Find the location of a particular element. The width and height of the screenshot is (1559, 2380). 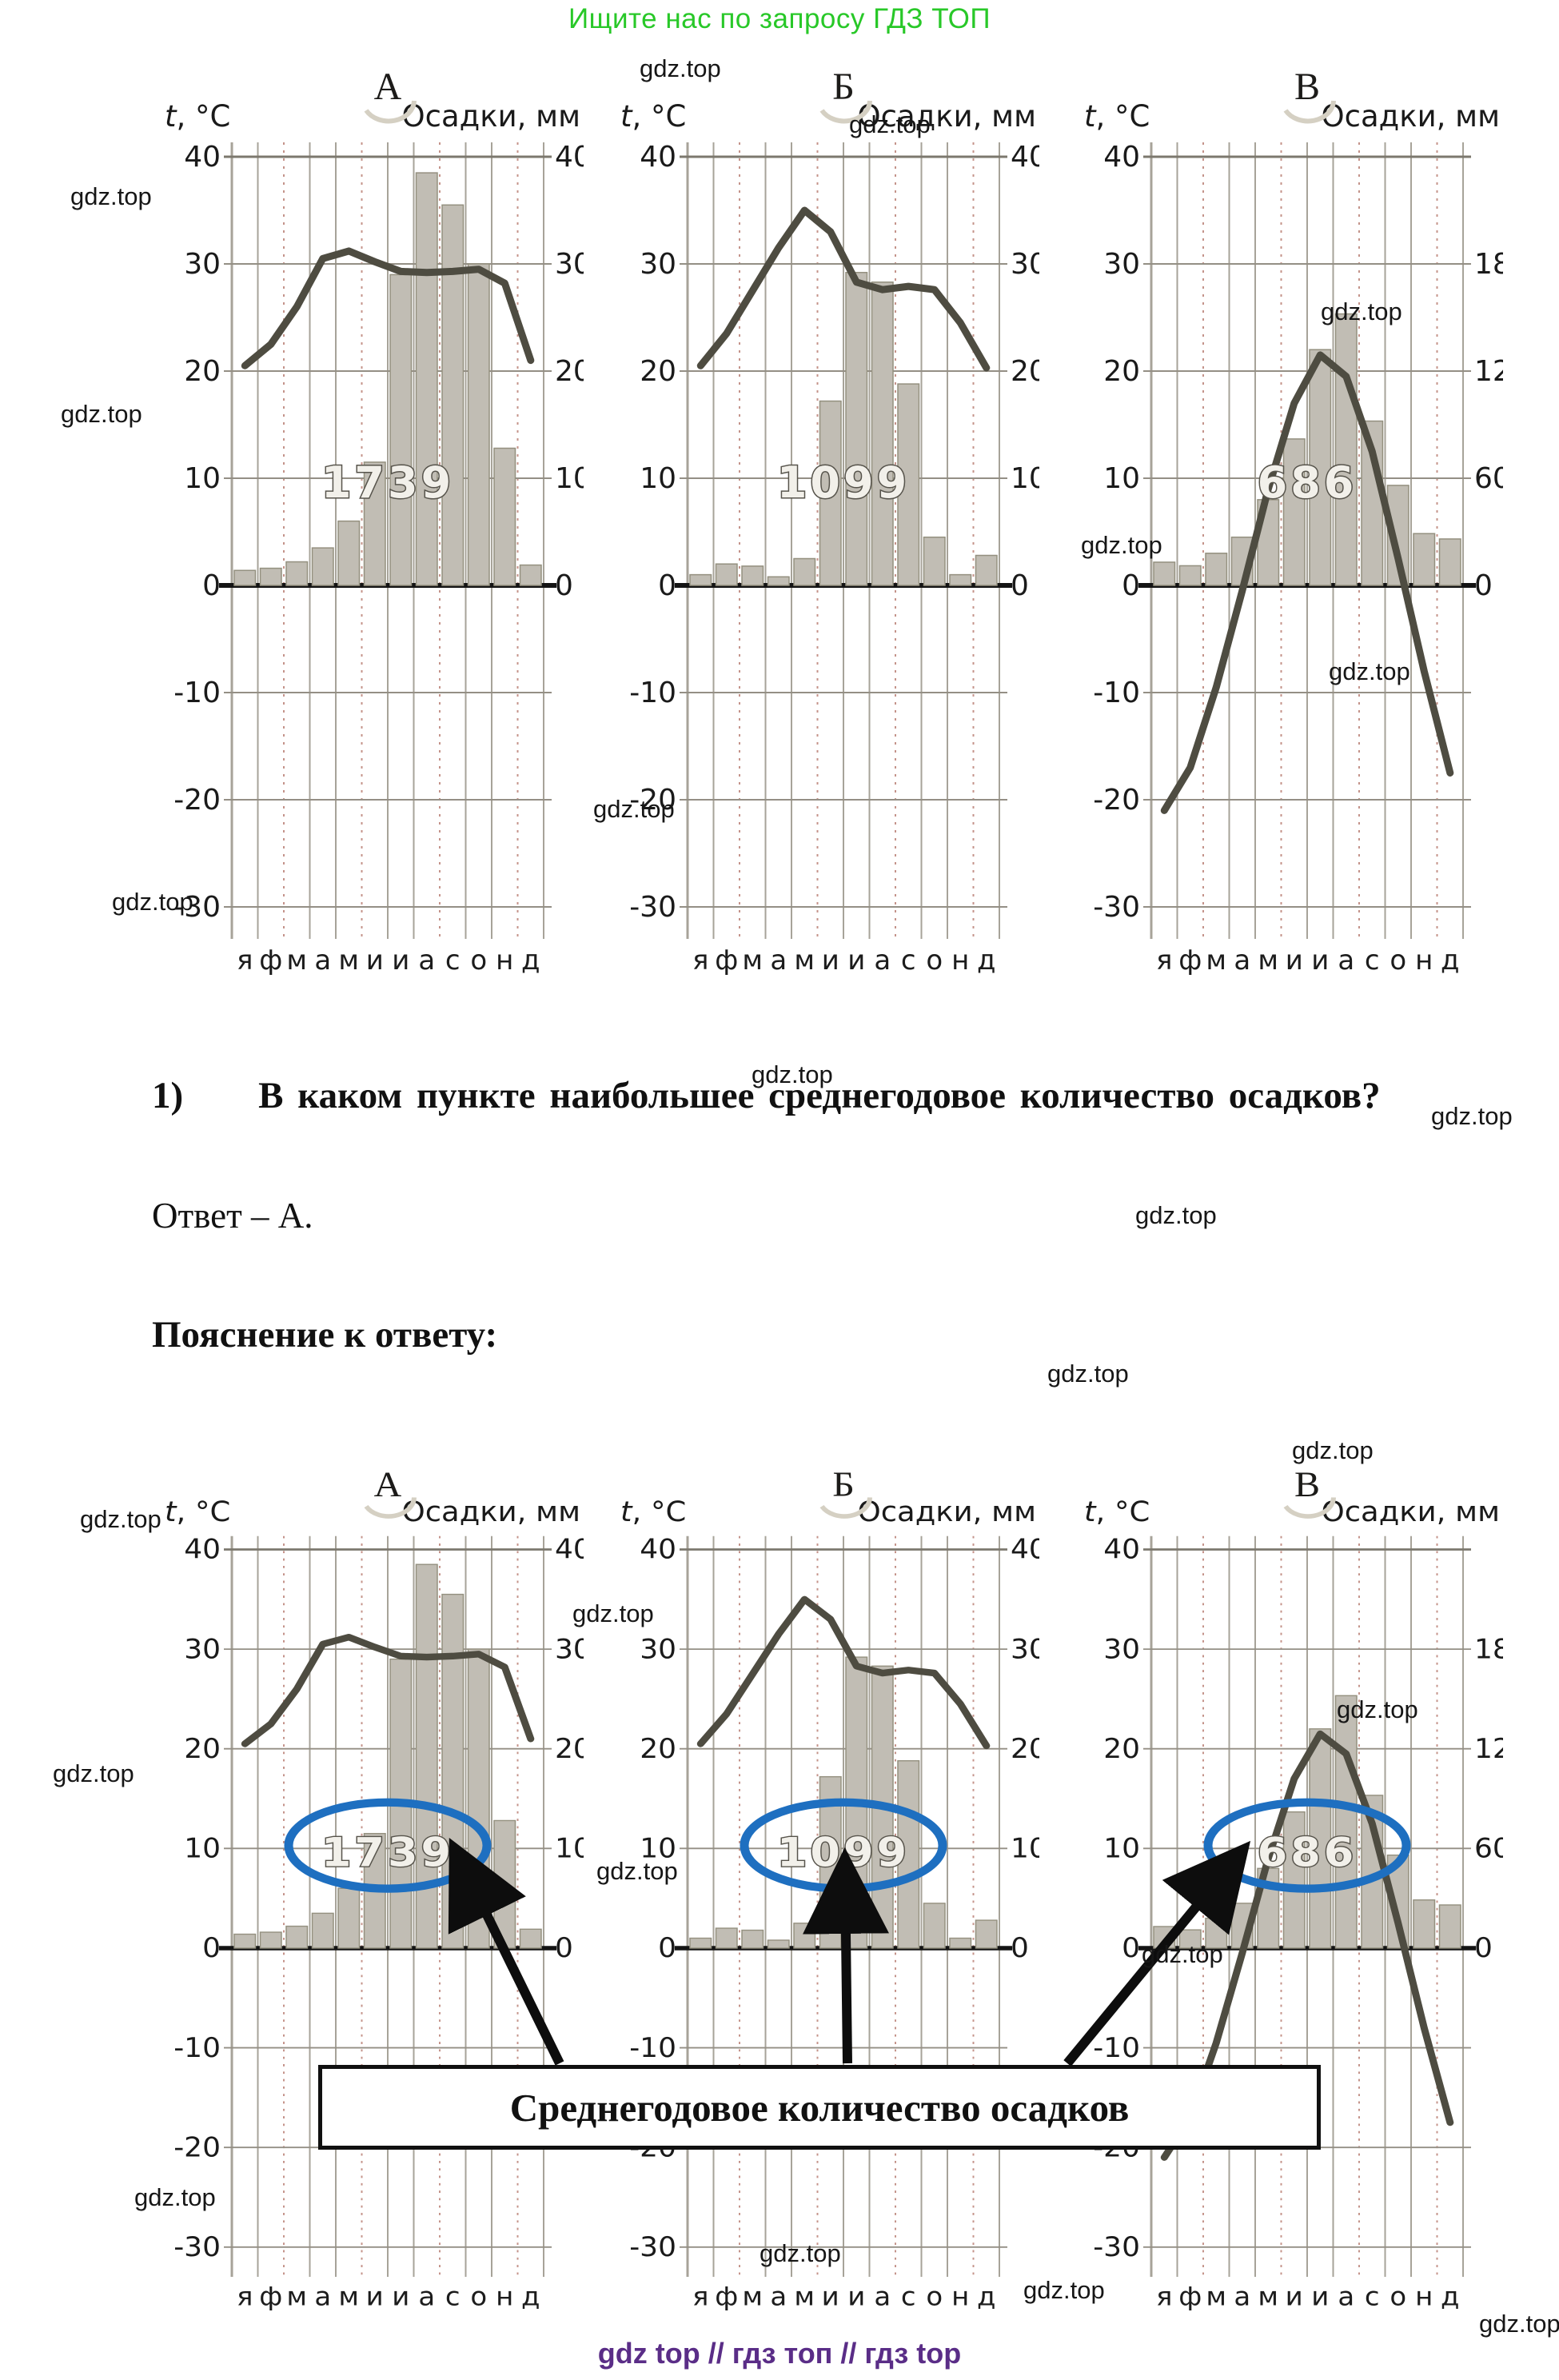

temp-tick-label: 40 is located at coordinates (1121, 1550).